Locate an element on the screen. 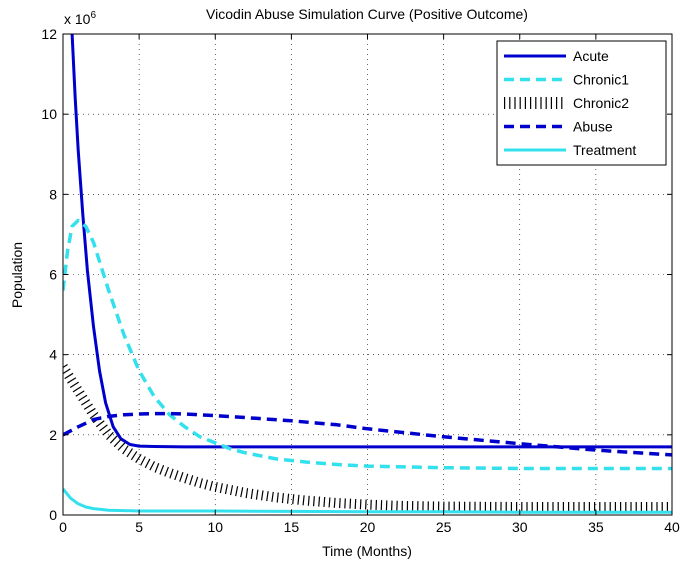 The image size is (681, 563). y-multiplier-base: x 10 is located at coordinates (77, 19).